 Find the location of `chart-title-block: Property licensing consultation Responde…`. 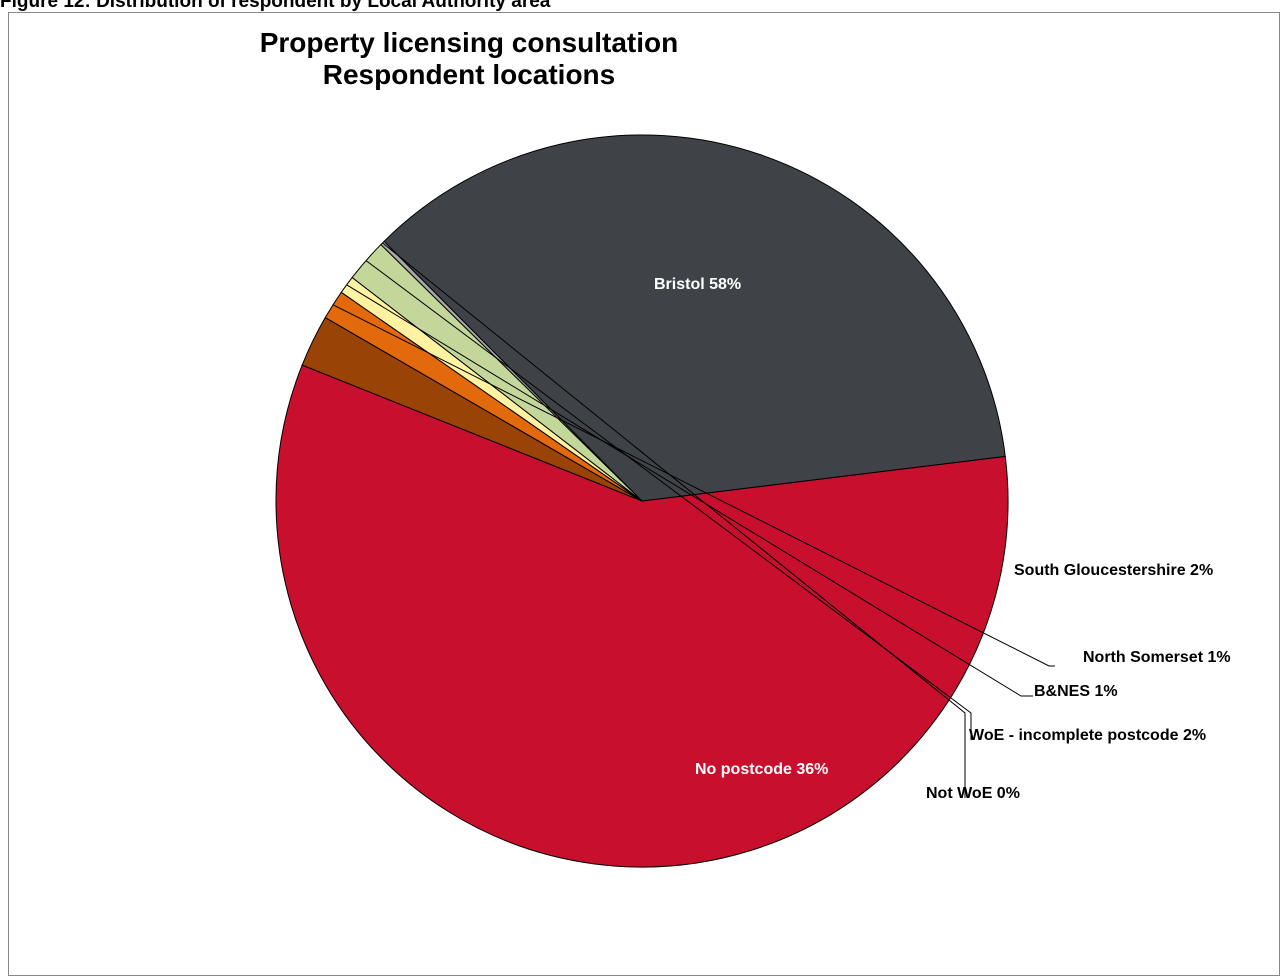

chart-title-block: Property licensing consultation Responde… is located at coordinates (469, 59).